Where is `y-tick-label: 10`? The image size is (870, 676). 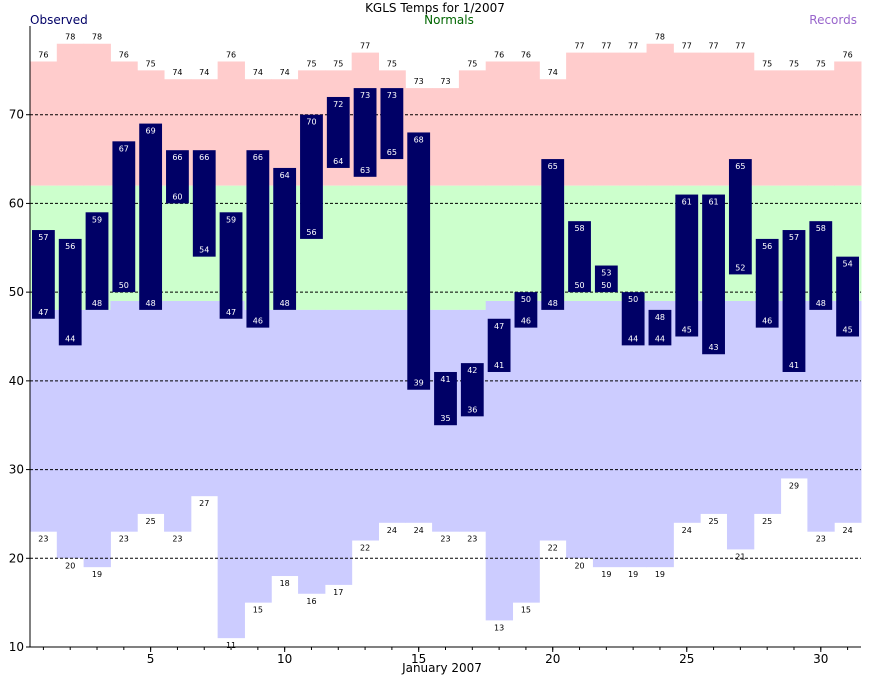
y-tick-label: 10 is located at coordinates (16, 647).